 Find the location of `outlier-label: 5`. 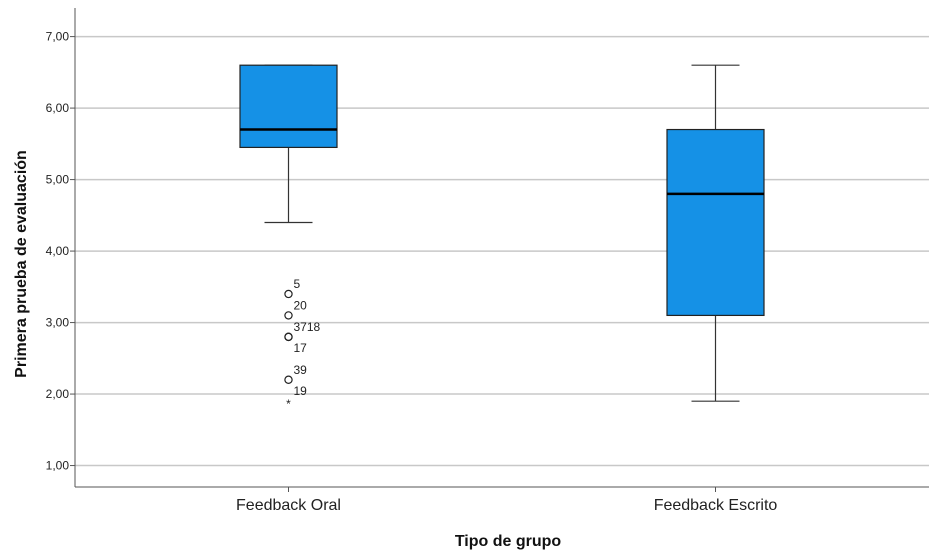

outlier-label: 5 is located at coordinates (297, 284).